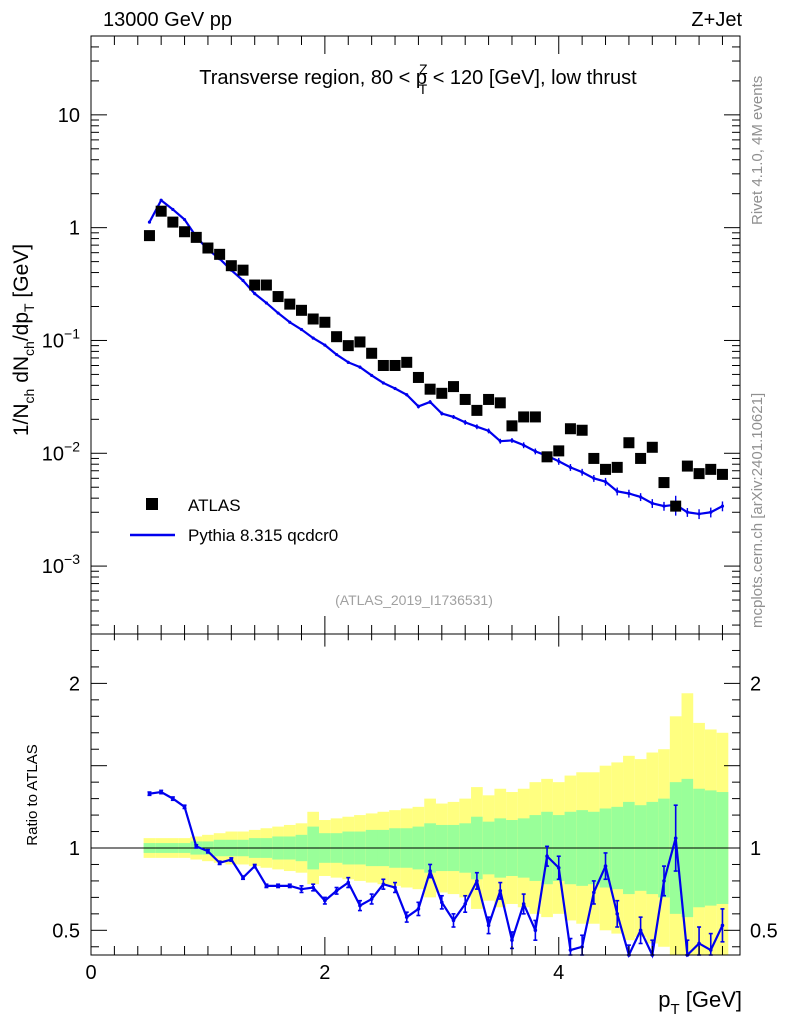 The image size is (786, 1024). What do you see at coordinates (764, 931) in the screenshot?
I see `ratio-y-tick-label-right: 0.5` at bounding box center [764, 931].